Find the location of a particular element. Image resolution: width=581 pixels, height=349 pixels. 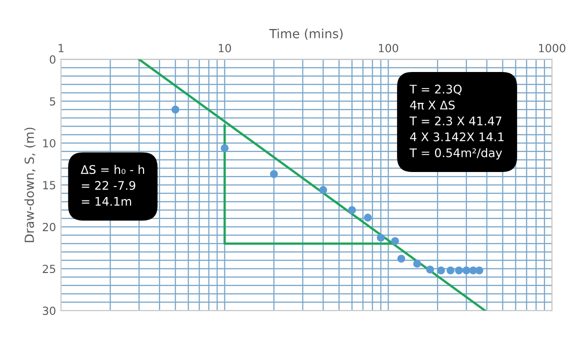

y-axis-title: Draw-down, S, (m) is located at coordinates (30, 185).